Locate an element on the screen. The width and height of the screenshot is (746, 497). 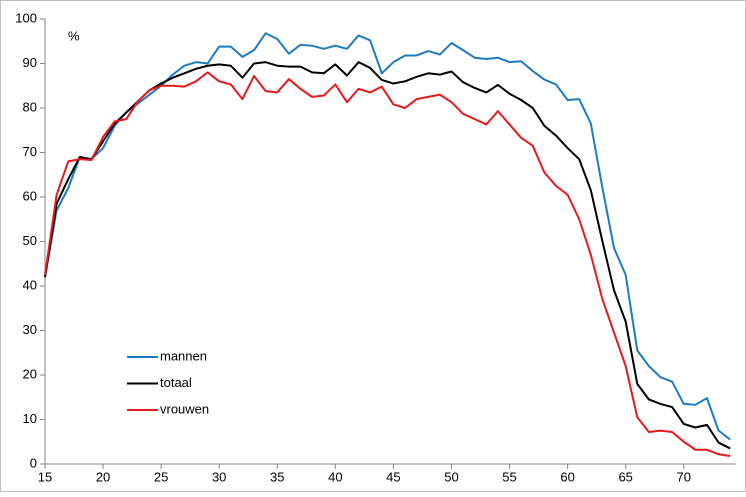
x-tick-label: 50 is located at coordinates (451, 476).